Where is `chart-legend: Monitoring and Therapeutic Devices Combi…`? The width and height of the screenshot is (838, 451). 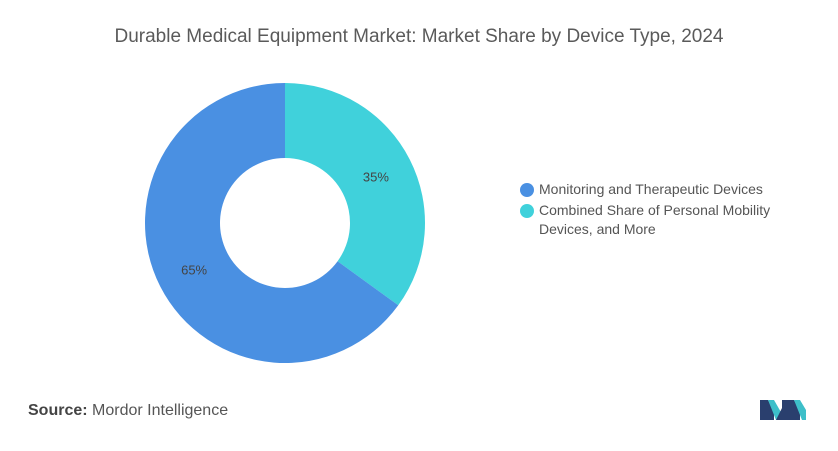
chart-legend: Monitoring and Therapeutic Devices Combi… is located at coordinates (670, 210).